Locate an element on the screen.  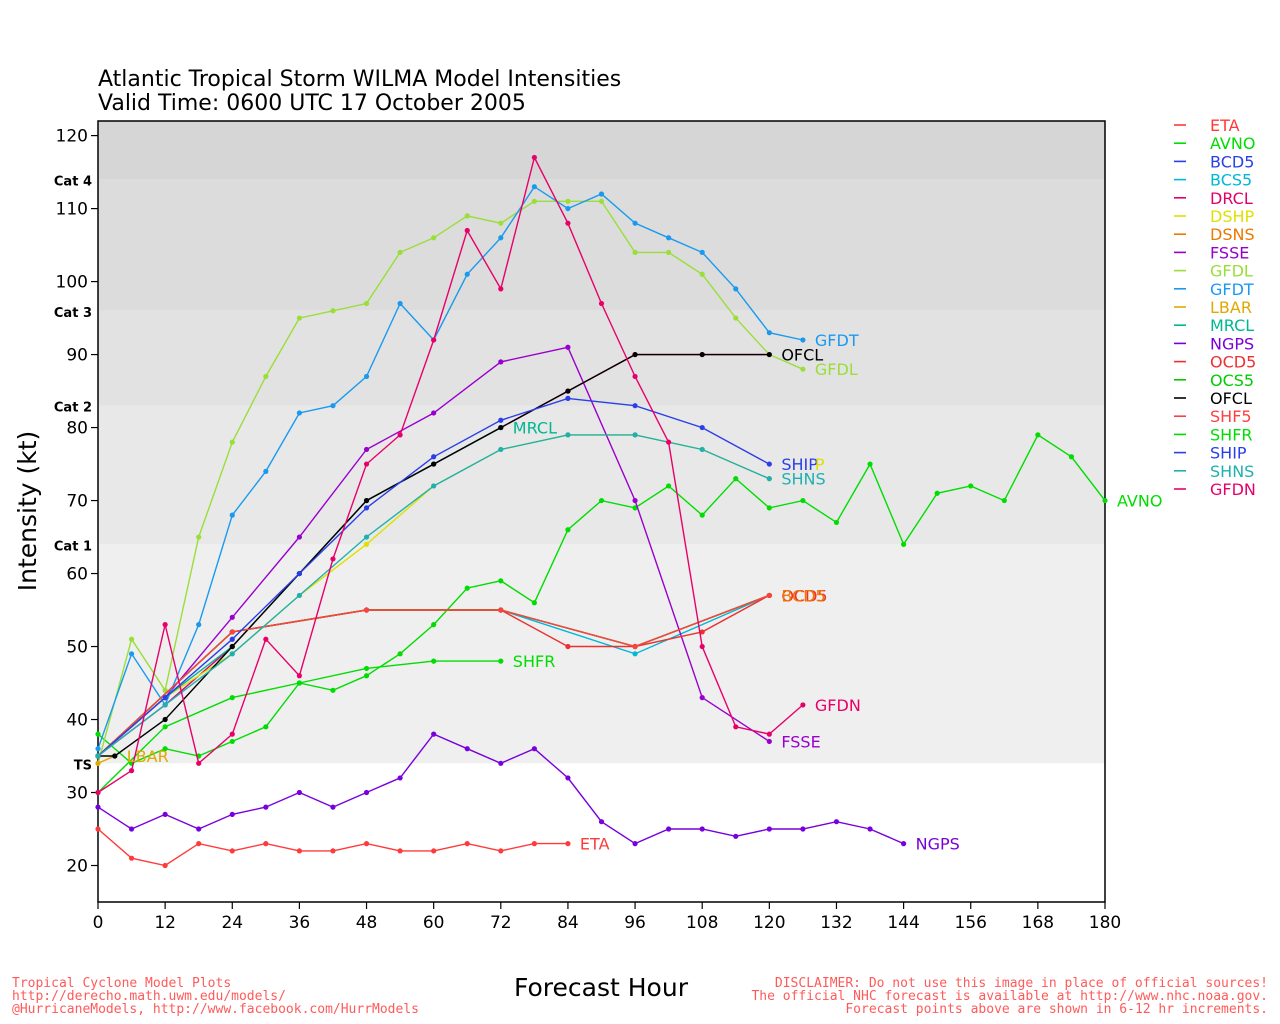
legend-label: OCS5 is located at coordinates (1232, 380).